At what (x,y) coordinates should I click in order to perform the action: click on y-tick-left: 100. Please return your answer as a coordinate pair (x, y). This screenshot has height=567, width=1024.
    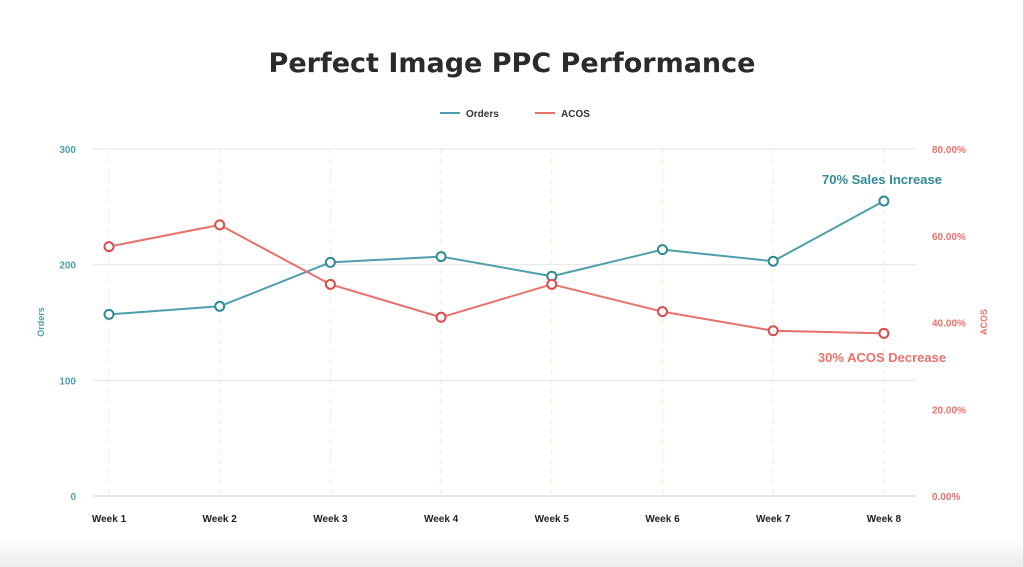
    Looking at the image, I should click on (67, 381).